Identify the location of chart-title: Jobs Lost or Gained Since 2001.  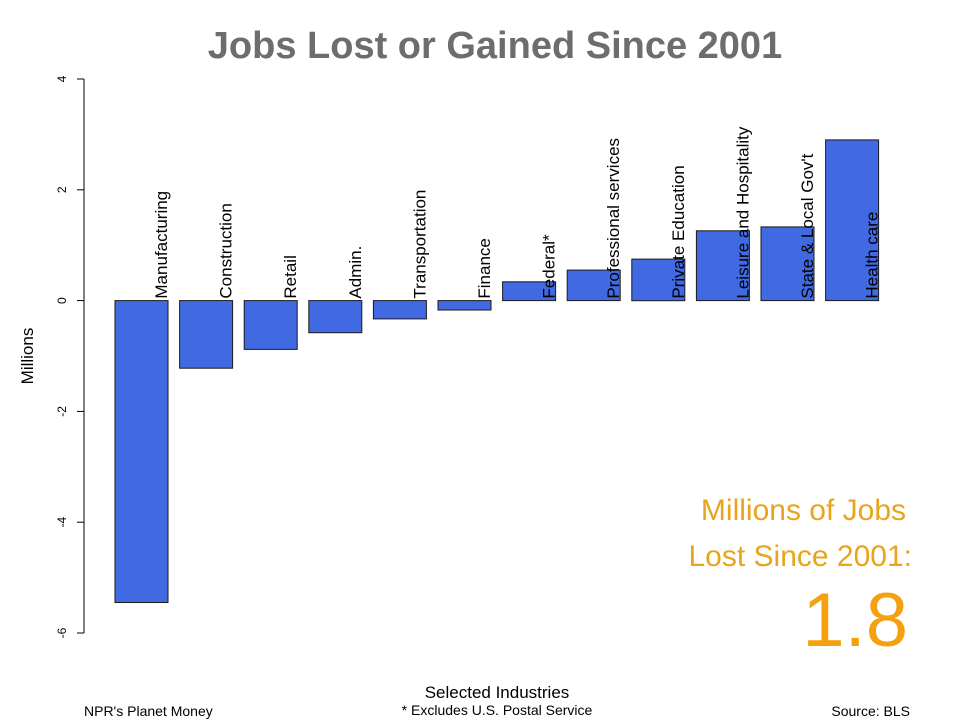
(495, 46).